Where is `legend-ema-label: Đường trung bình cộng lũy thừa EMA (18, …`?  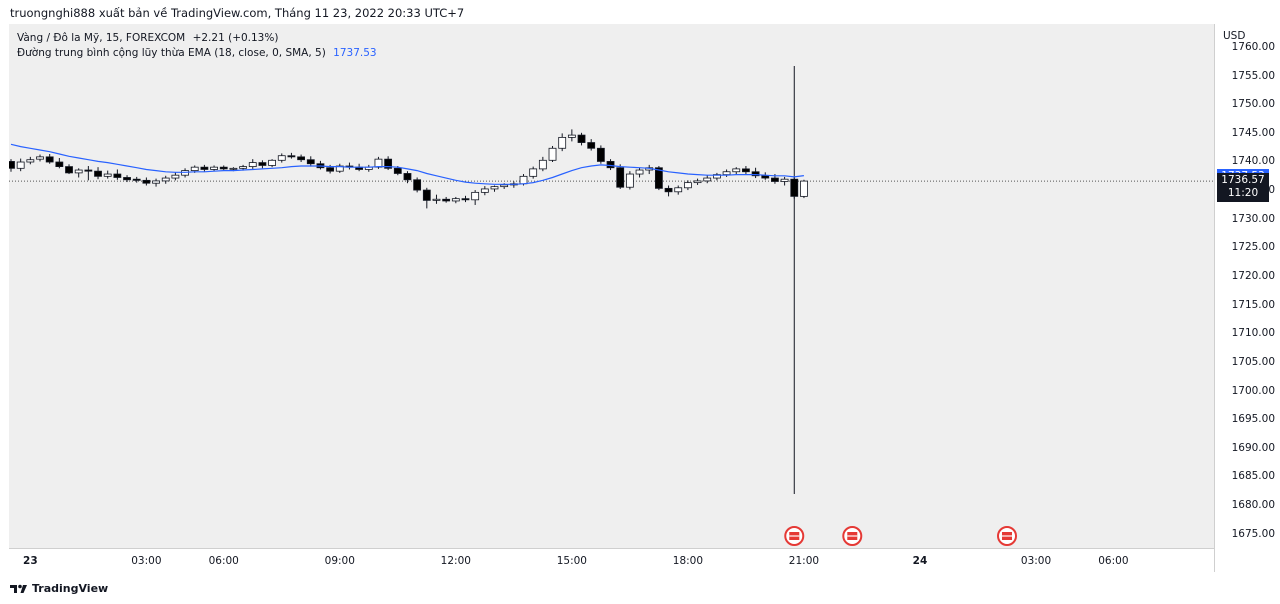
legend-ema-label: Đường trung bình cộng lũy thừa EMA (18, … is located at coordinates (171, 53).